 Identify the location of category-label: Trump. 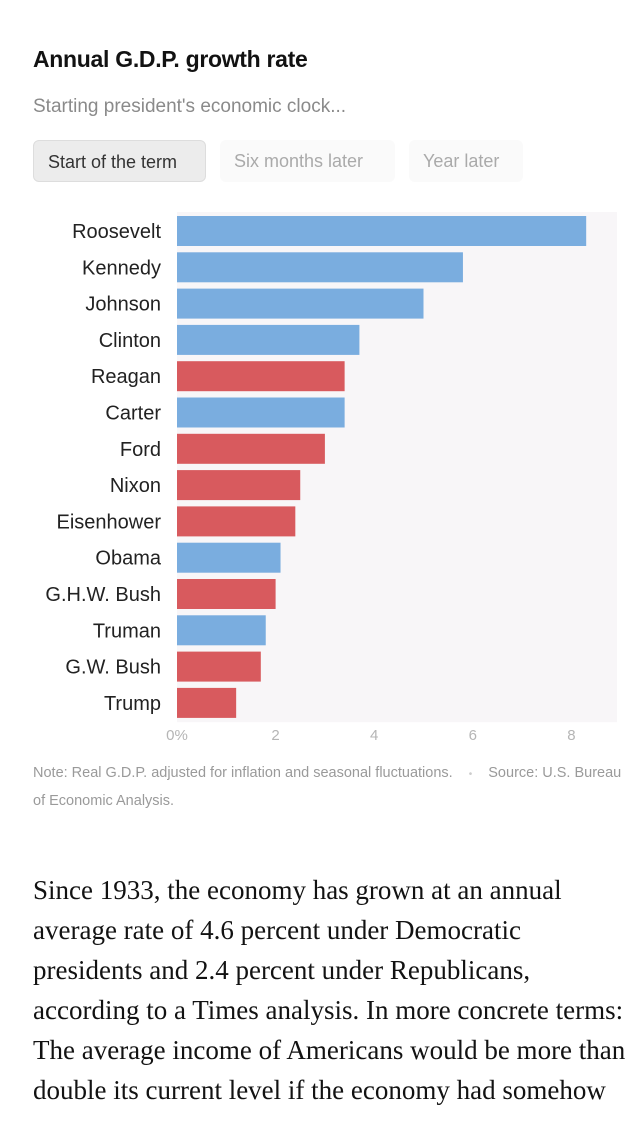
(132, 704).